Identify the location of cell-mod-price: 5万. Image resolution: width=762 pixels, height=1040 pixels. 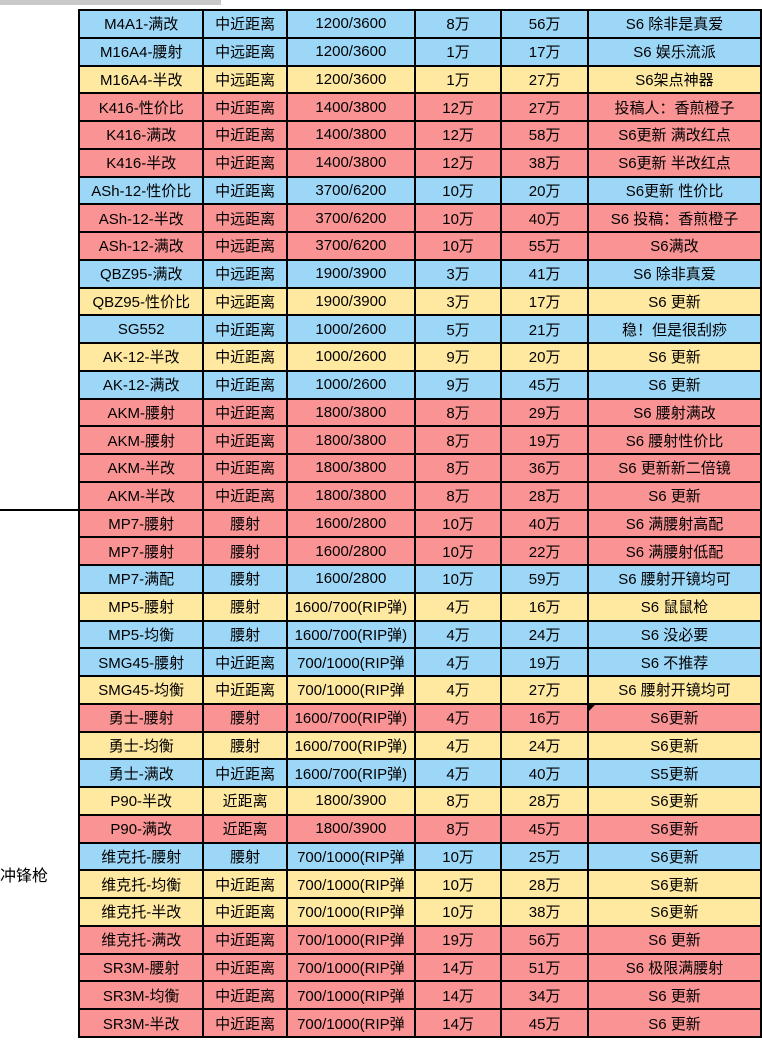
(458, 329).